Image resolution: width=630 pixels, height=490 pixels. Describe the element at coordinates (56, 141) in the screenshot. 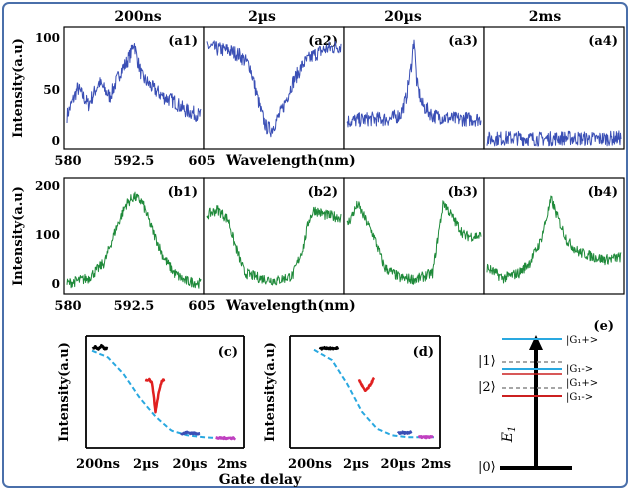

I see `row-a-ytick-0: 0` at that location.